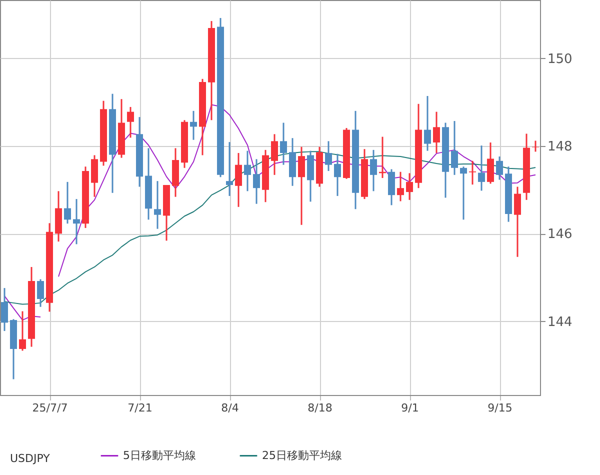 The height and width of the screenshot is (475, 600). I want to click on x-tick-label: 25/7/7, so click(50, 408).